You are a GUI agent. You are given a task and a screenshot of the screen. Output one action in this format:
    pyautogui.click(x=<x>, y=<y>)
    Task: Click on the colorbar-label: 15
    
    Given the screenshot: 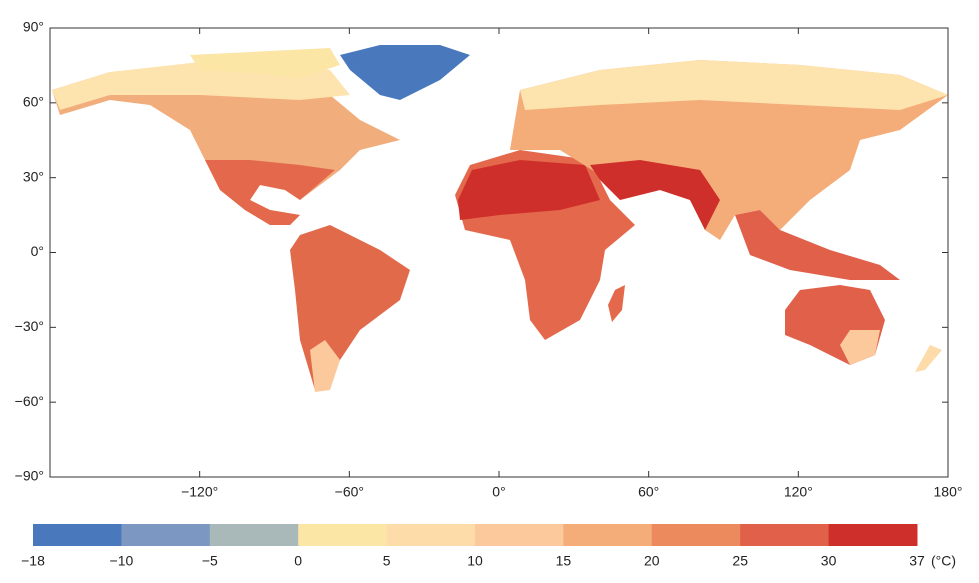 What is the action you would take?
    pyautogui.click(x=564, y=561)
    